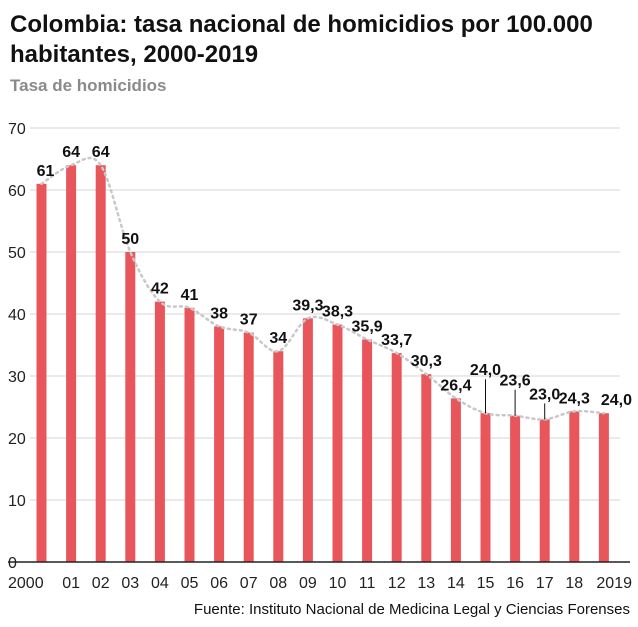 The height and width of the screenshot is (627, 638). I want to click on y-tick-label-60: 60, so click(17, 191).